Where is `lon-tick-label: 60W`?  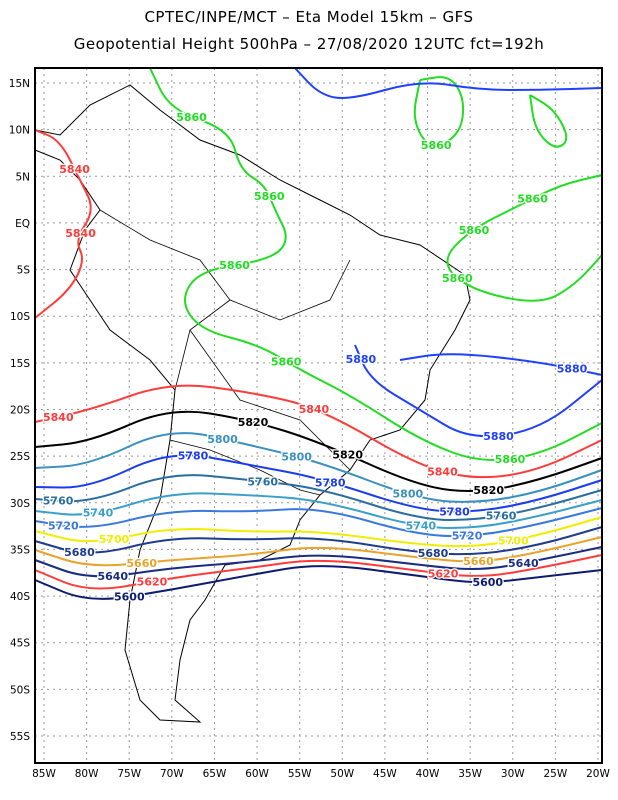 lon-tick-label: 60W is located at coordinates (257, 774).